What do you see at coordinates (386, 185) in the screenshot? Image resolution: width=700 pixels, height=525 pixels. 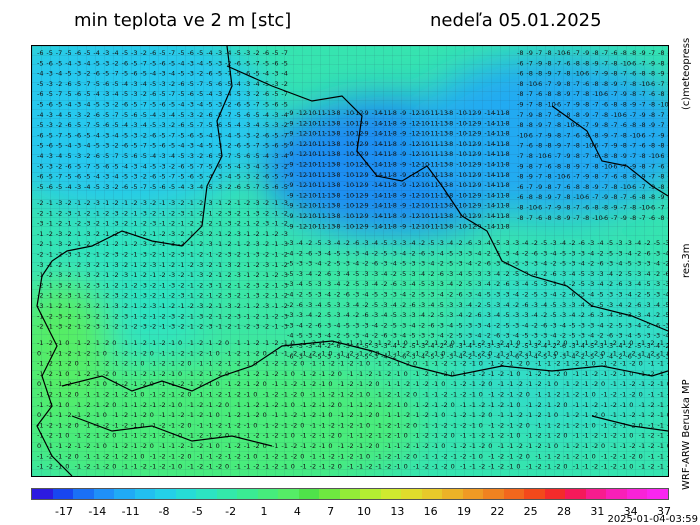 I see `value-label: -11` at bounding box center [386, 185].